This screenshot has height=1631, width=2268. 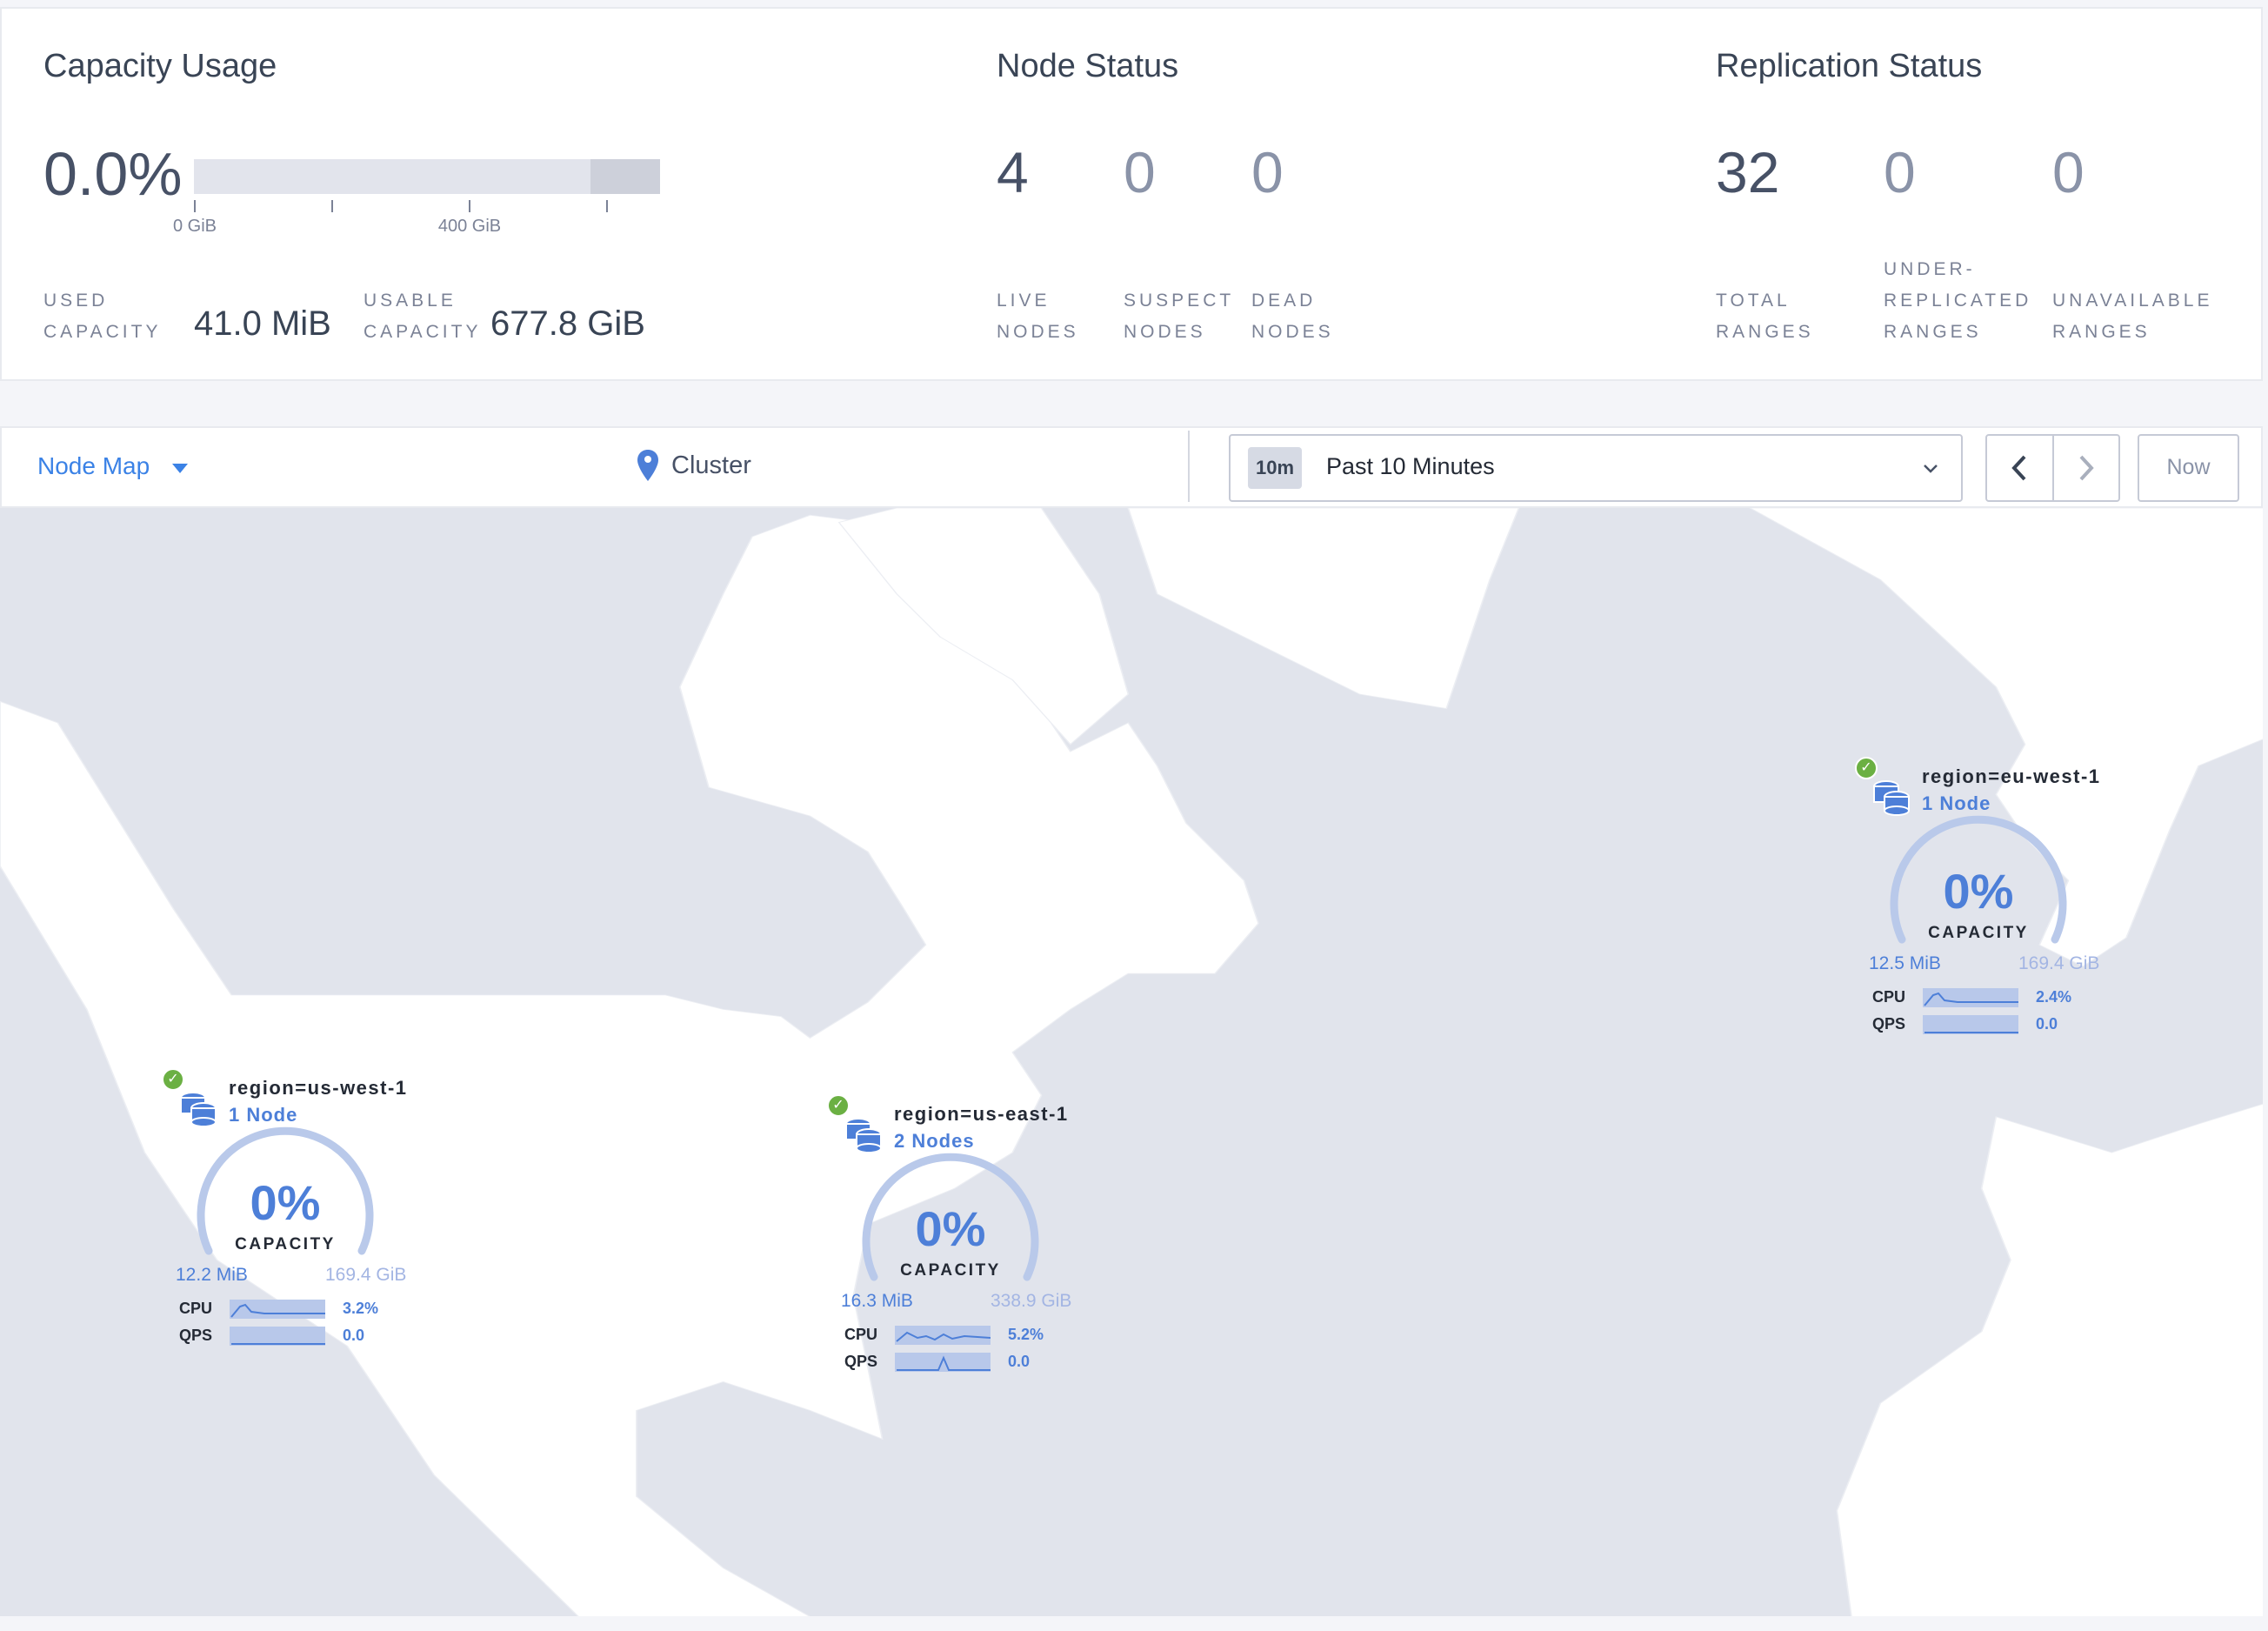 I want to click on breadcrumb-cluster: Cluster, so click(x=711, y=465).